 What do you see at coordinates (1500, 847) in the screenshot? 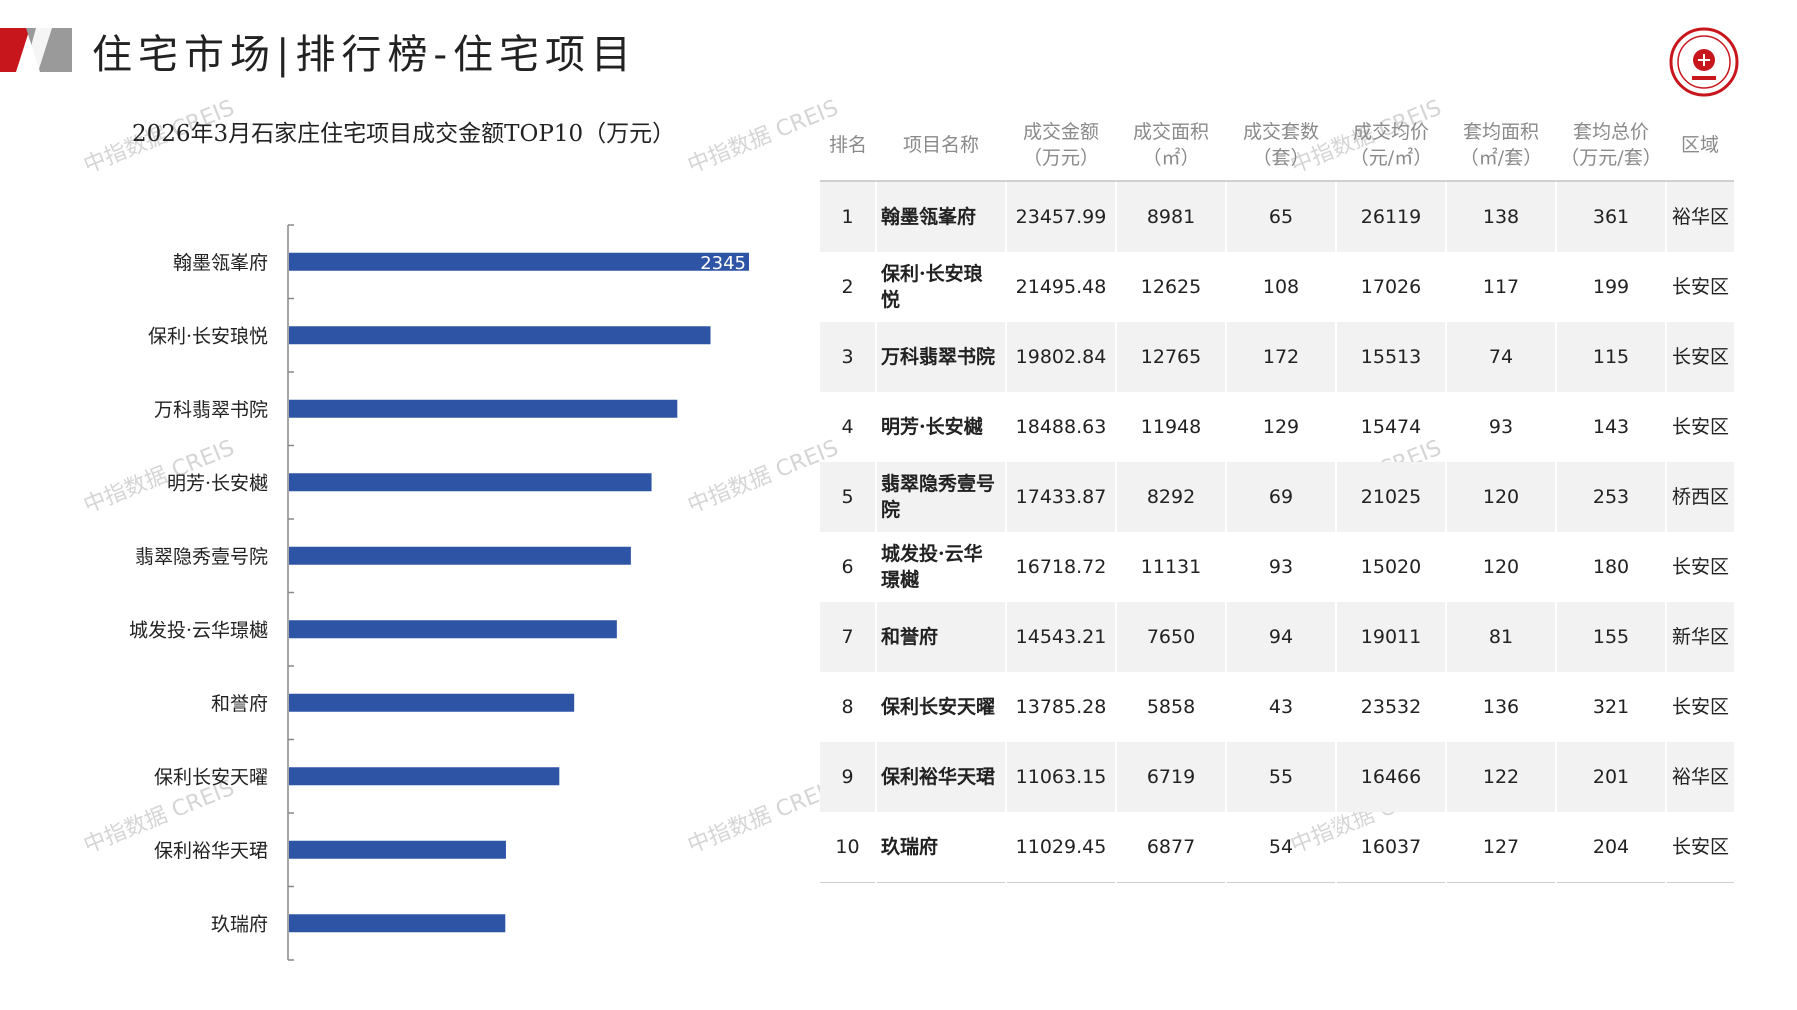
I see `table-cell: 127` at bounding box center [1500, 847].